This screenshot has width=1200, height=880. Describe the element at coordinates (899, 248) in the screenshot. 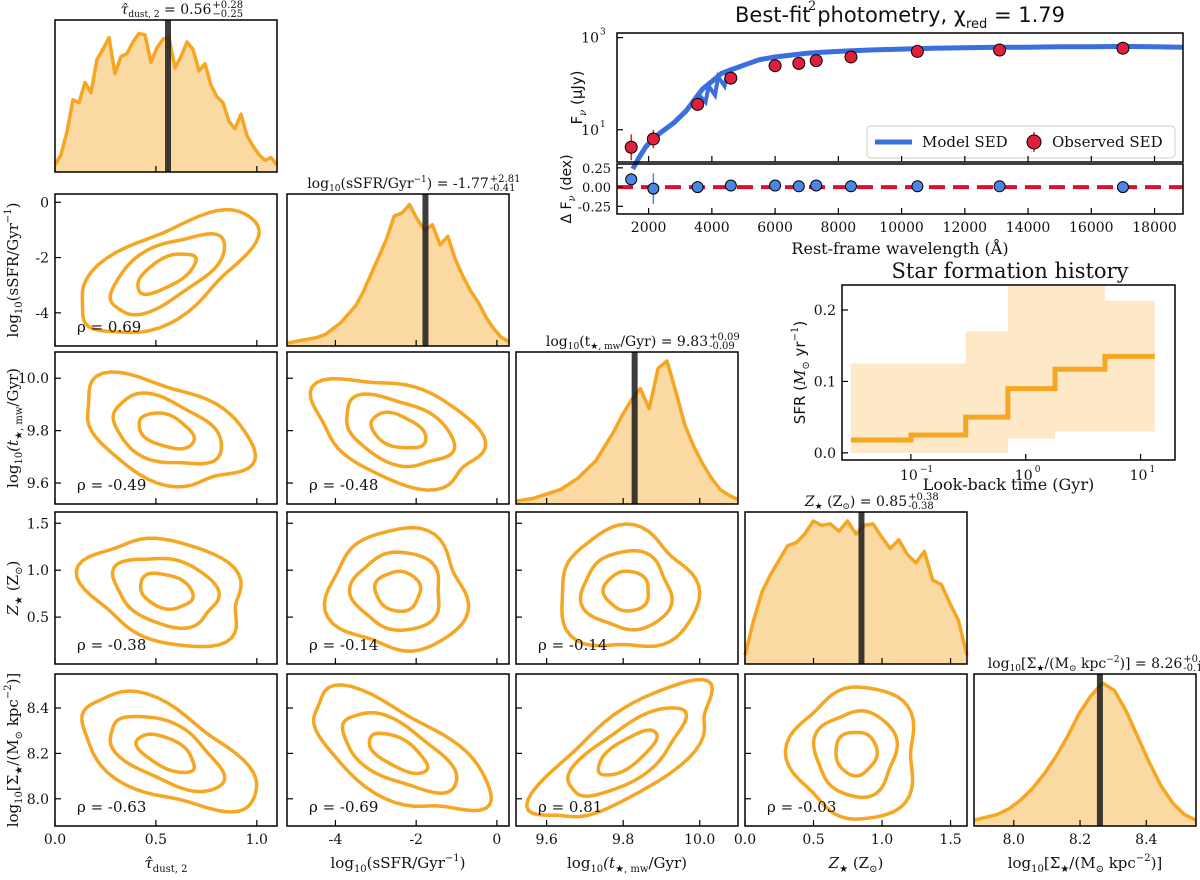

I see `sed-x-label: Rest-frame wavelength (Å)` at that location.